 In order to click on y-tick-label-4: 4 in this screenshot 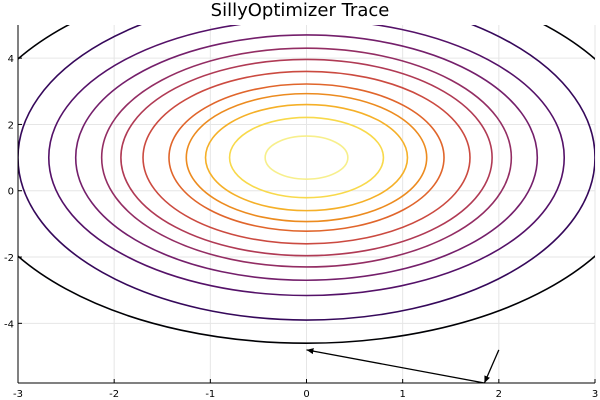, I will do `click(11, 59)`.